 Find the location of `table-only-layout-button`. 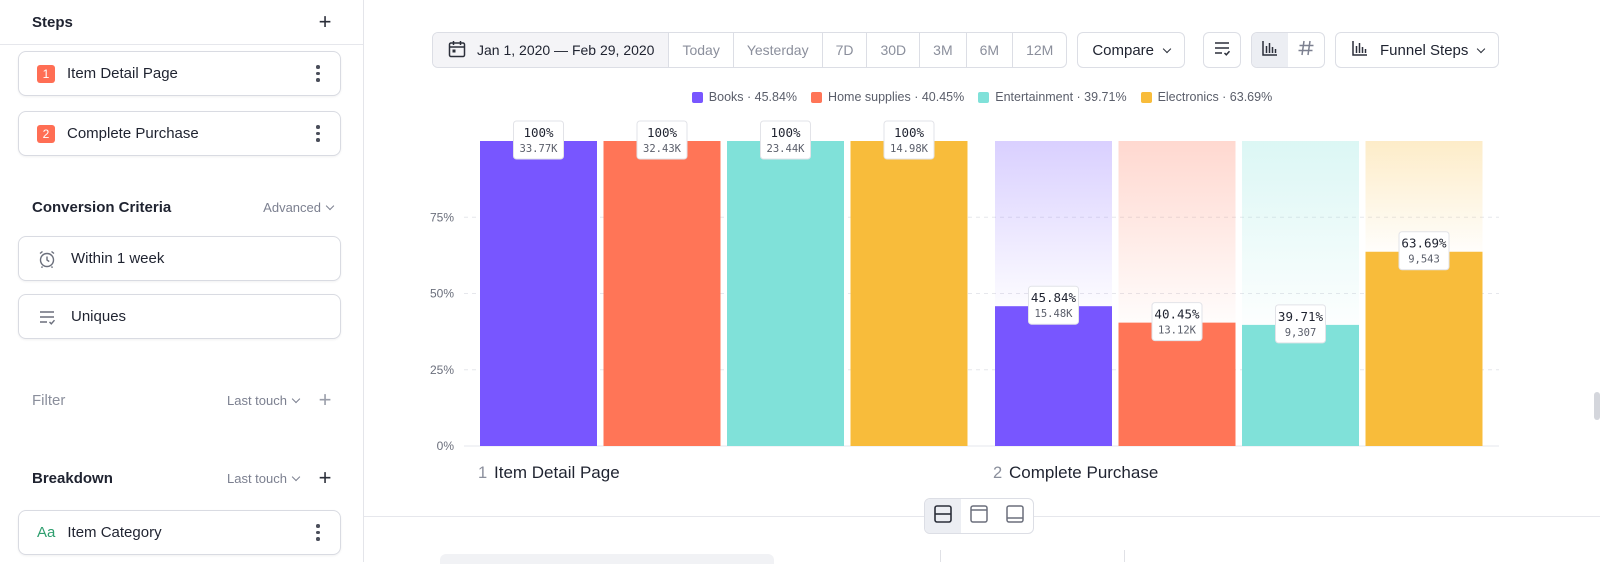

table-only-layout-button is located at coordinates (1015, 516).